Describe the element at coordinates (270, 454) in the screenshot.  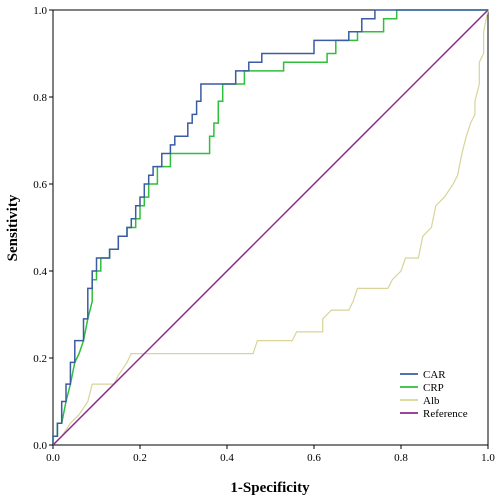
I see `x-axis-ticks: 0.0 0.2 0.4 0.6 0.8 1.0` at that location.